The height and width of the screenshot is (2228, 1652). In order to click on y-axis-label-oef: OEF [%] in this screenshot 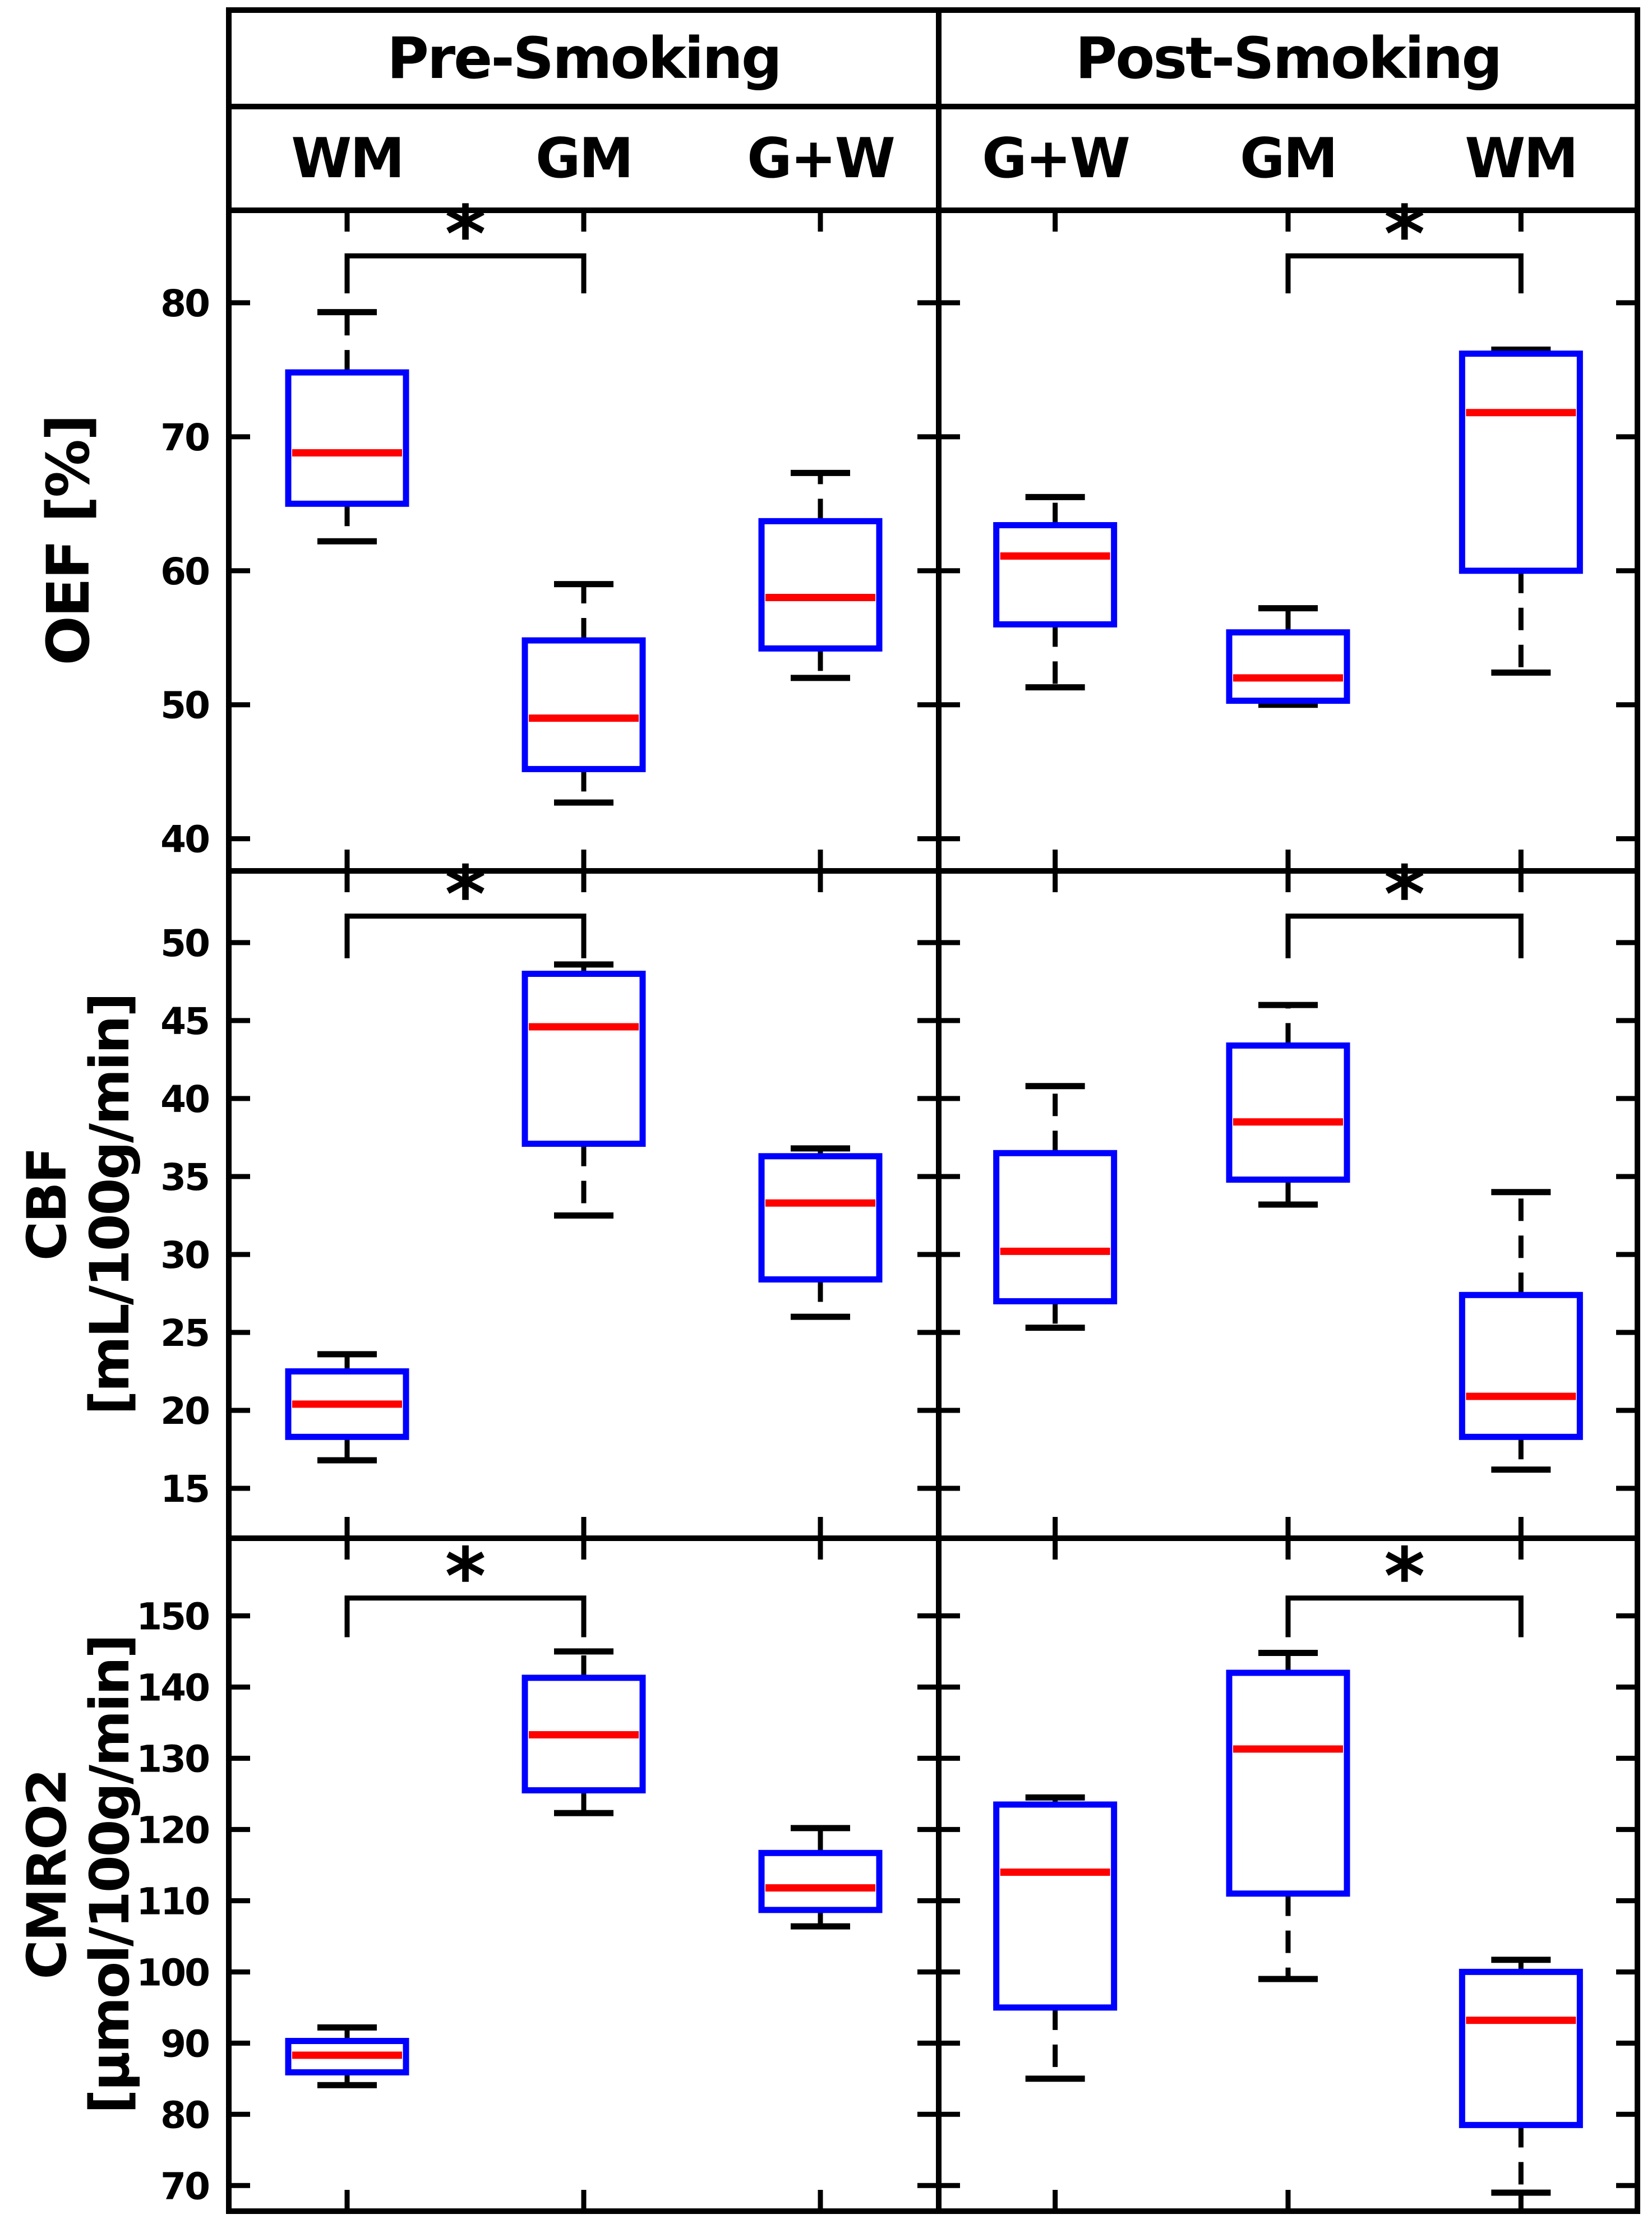, I will do `click(68, 541)`.